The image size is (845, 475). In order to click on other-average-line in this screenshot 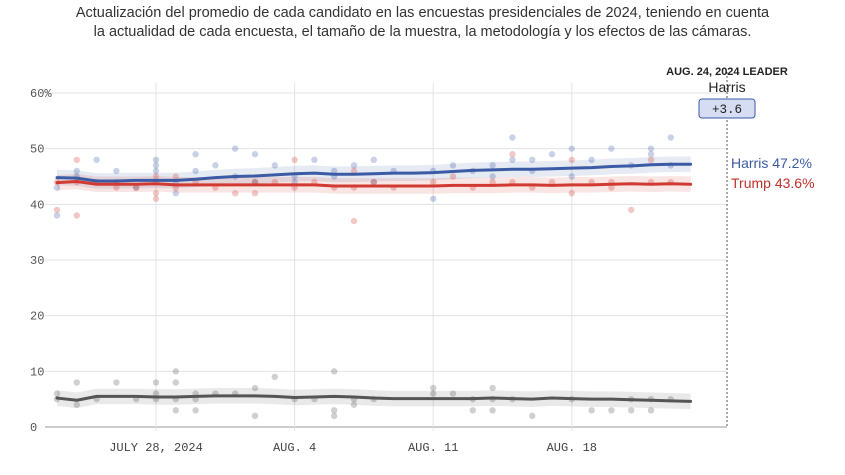, I will do `click(374, 398)`.